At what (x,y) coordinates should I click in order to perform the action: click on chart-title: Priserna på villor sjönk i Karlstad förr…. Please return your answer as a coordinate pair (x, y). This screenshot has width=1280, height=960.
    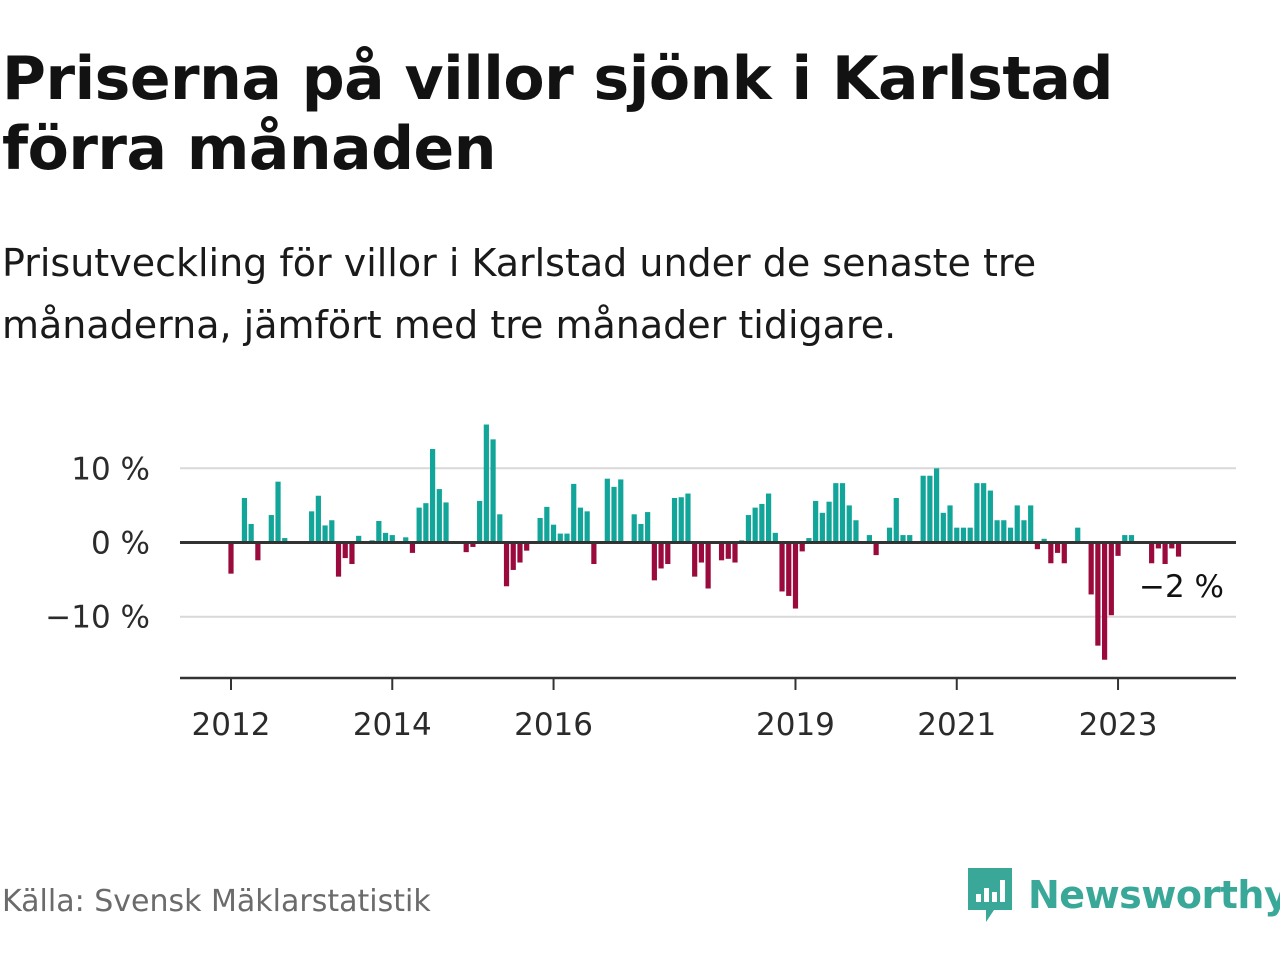
    Looking at the image, I should click on (558, 114).